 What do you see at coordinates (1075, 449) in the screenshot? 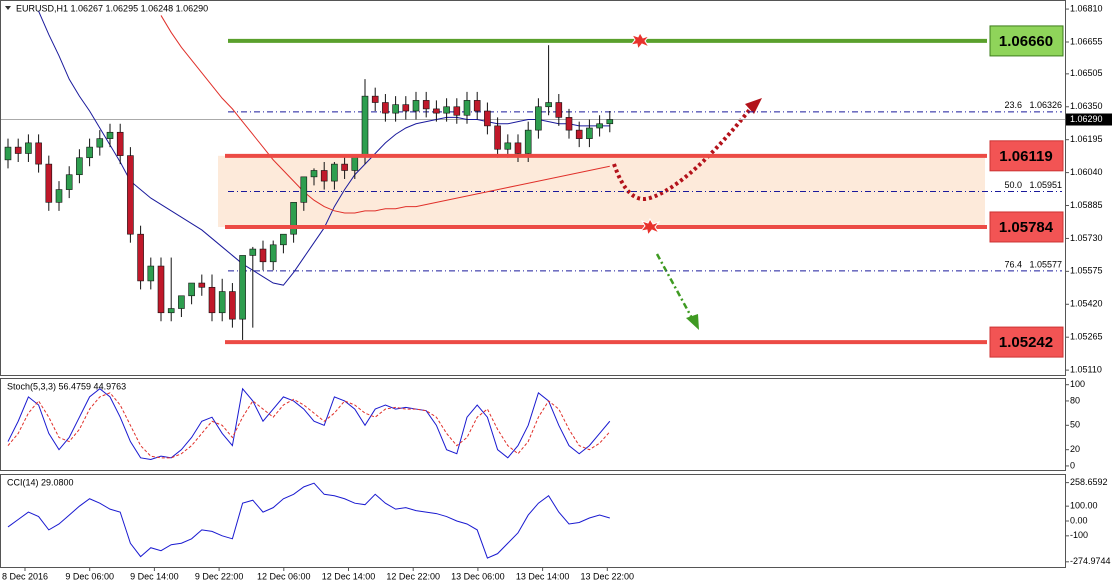
I see `y-tick-label: 20` at bounding box center [1075, 449].